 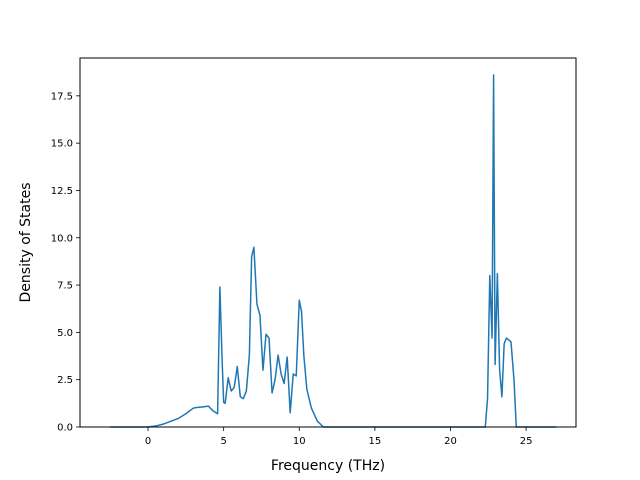 I want to click on x-tick-label: 25, so click(x=526, y=441).